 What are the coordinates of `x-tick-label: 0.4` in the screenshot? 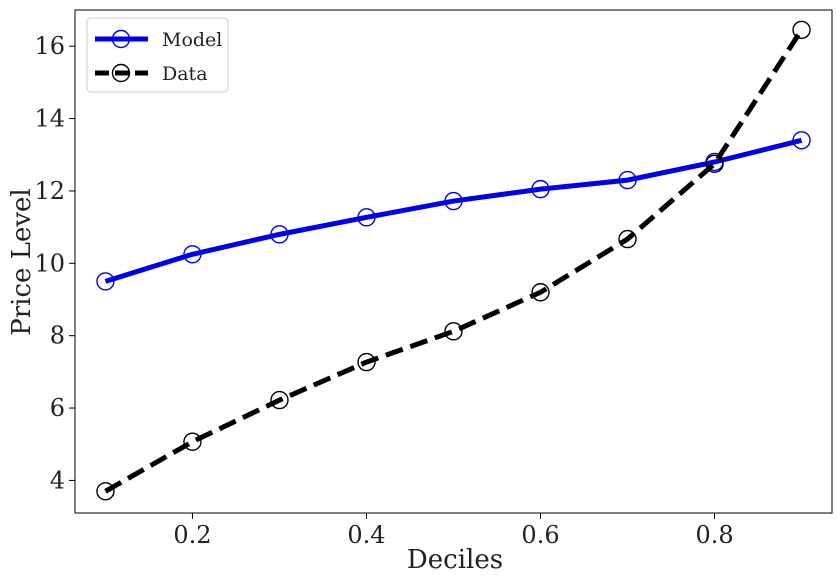 It's located at (366, 535).